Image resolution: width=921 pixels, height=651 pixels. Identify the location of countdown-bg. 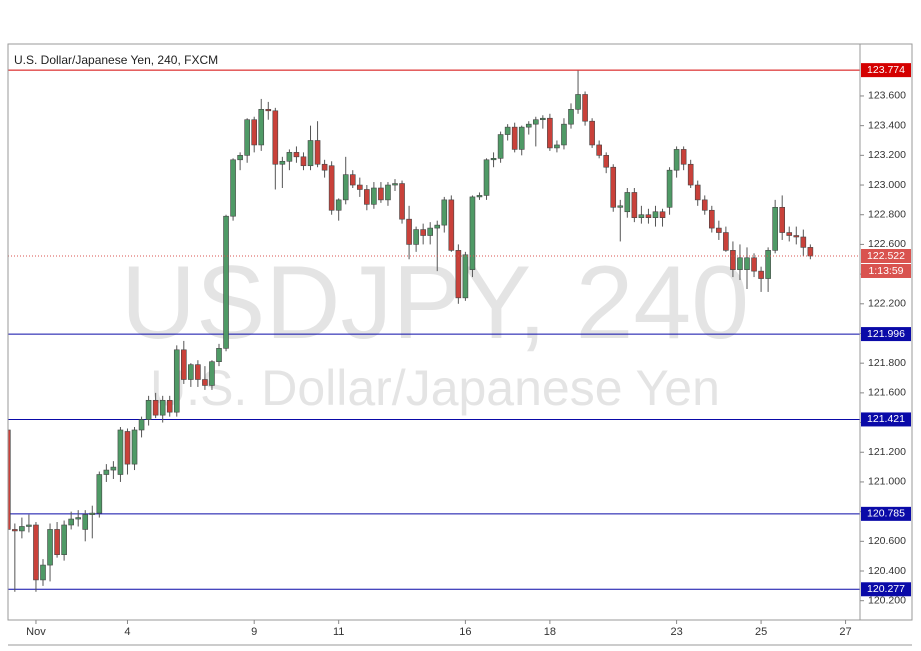
(886, 270).